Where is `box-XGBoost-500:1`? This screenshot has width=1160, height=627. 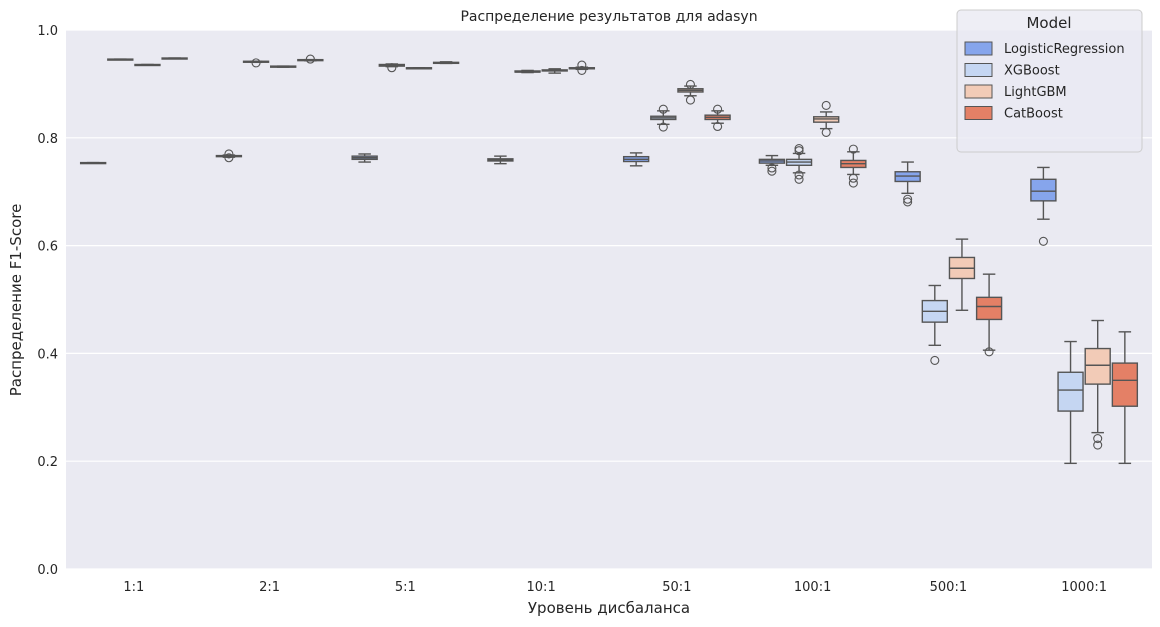 box-XGBoost-500:1 is located at coordinates (934, 324).